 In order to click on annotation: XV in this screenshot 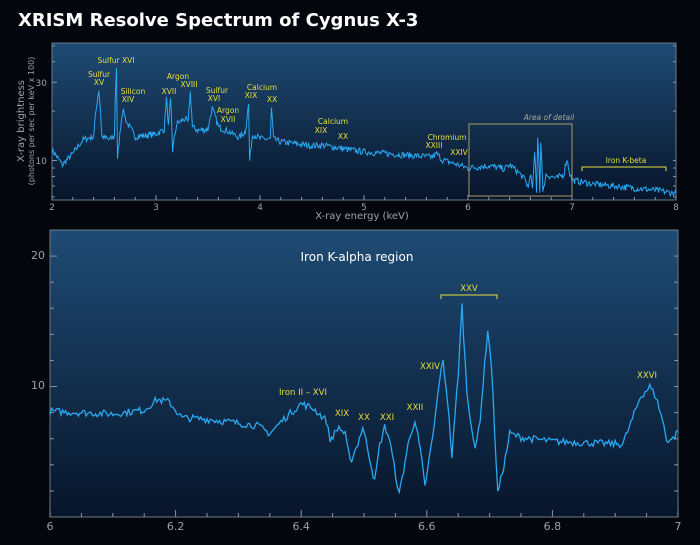, I will do `click(99, 82)`.